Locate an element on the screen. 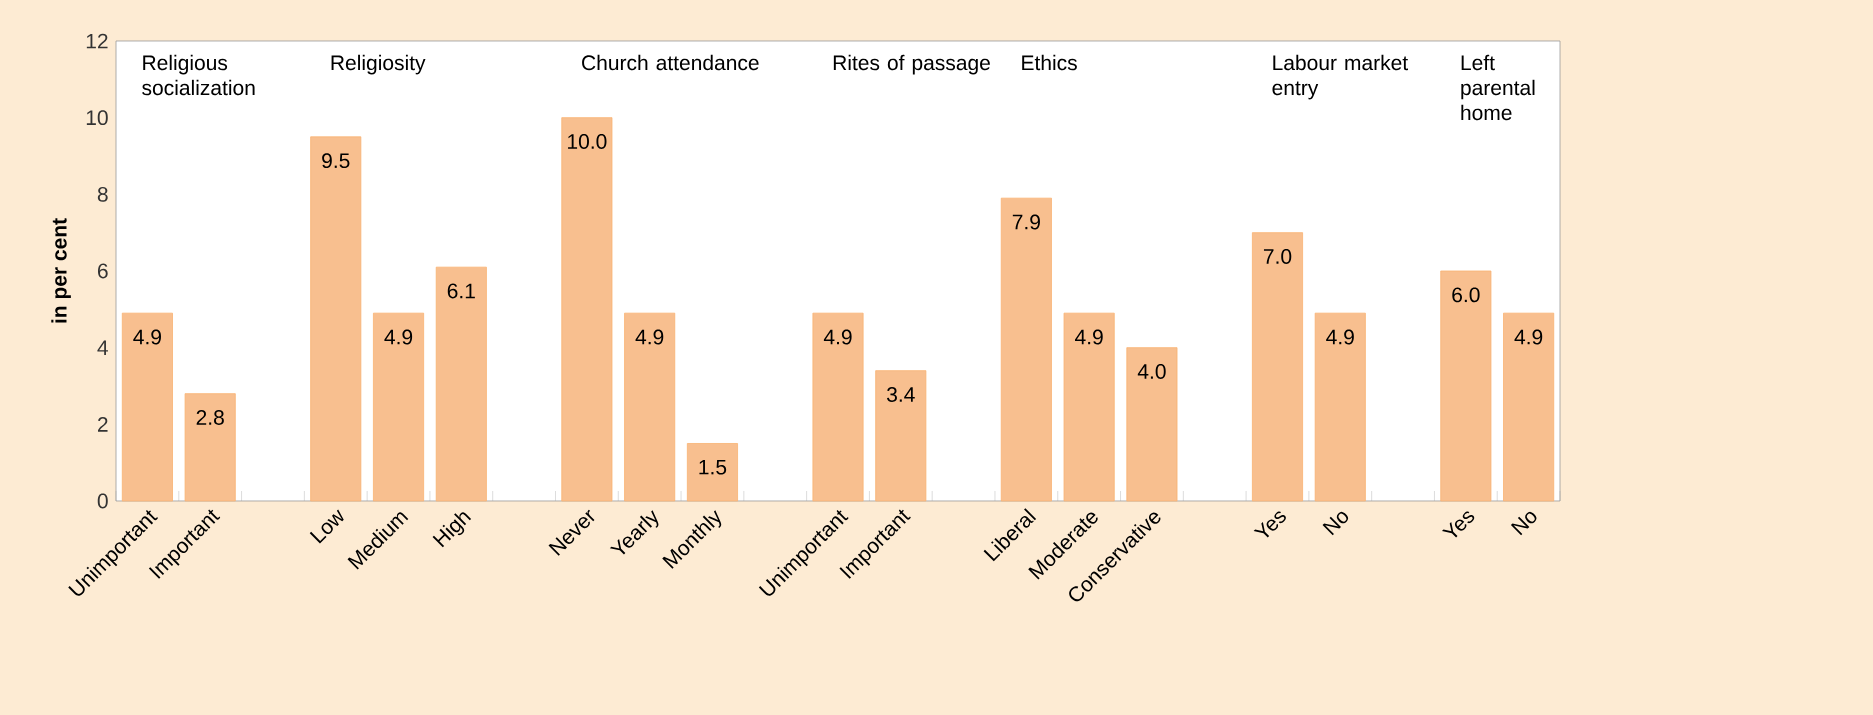 This screenshot has width=1873, height=715. data-label: 2.8 is located at coordinates (210, 417).